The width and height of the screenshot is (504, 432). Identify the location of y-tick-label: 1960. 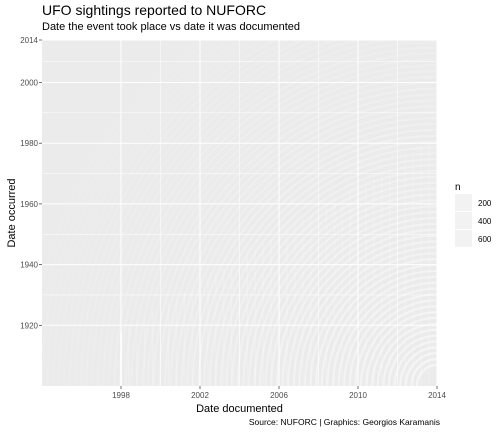
(29, 204).